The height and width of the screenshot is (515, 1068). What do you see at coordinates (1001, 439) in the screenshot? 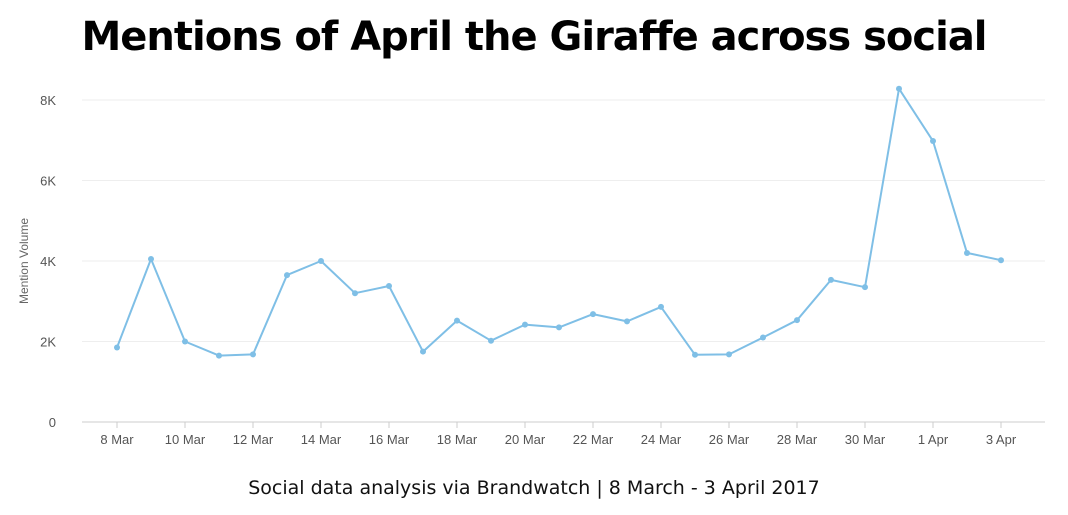
I see `x-tick-label: 3 Apr` at bounding box center [1001, 439].